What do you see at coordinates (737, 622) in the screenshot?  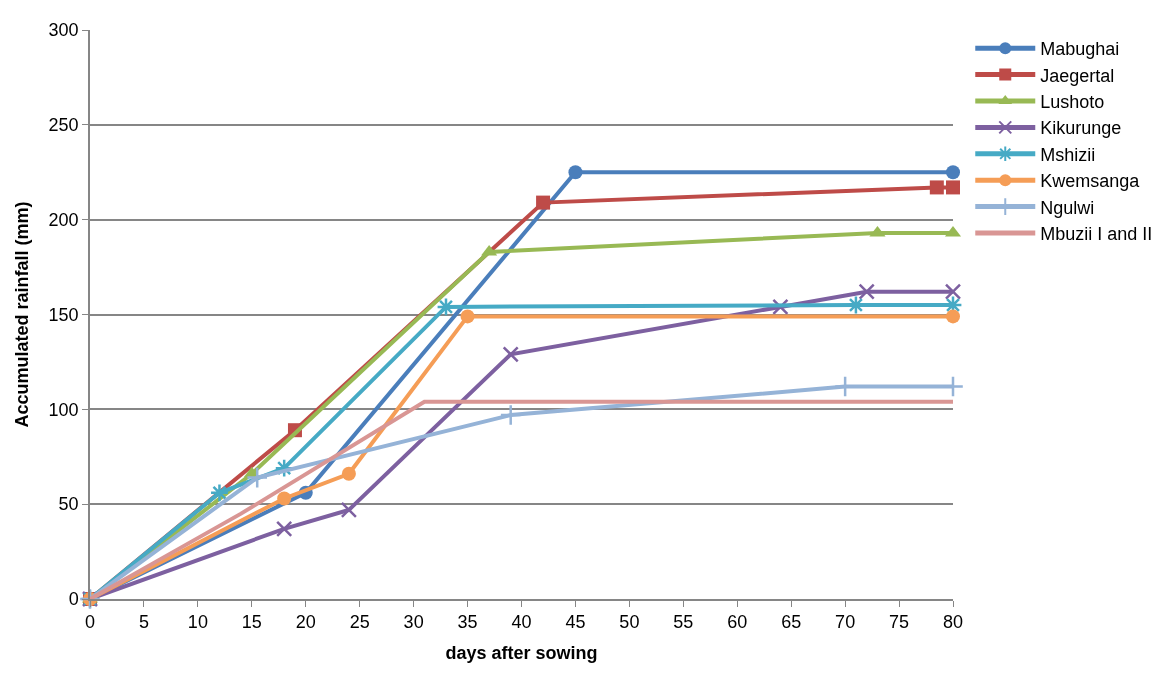 I see `x-tick-label: 60` at bounding box center [737, 622].